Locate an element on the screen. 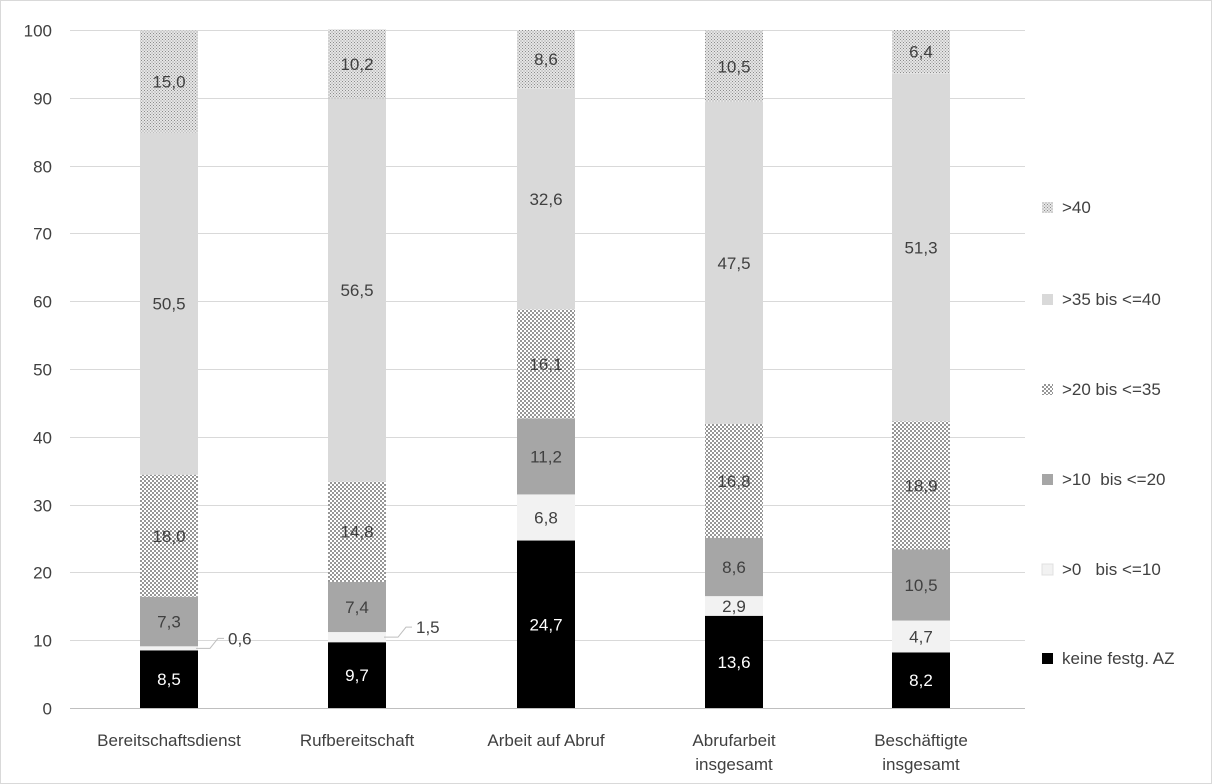 The image size is (1212, 784). y-tick-label: 10 is located at coordinates (42, 641).